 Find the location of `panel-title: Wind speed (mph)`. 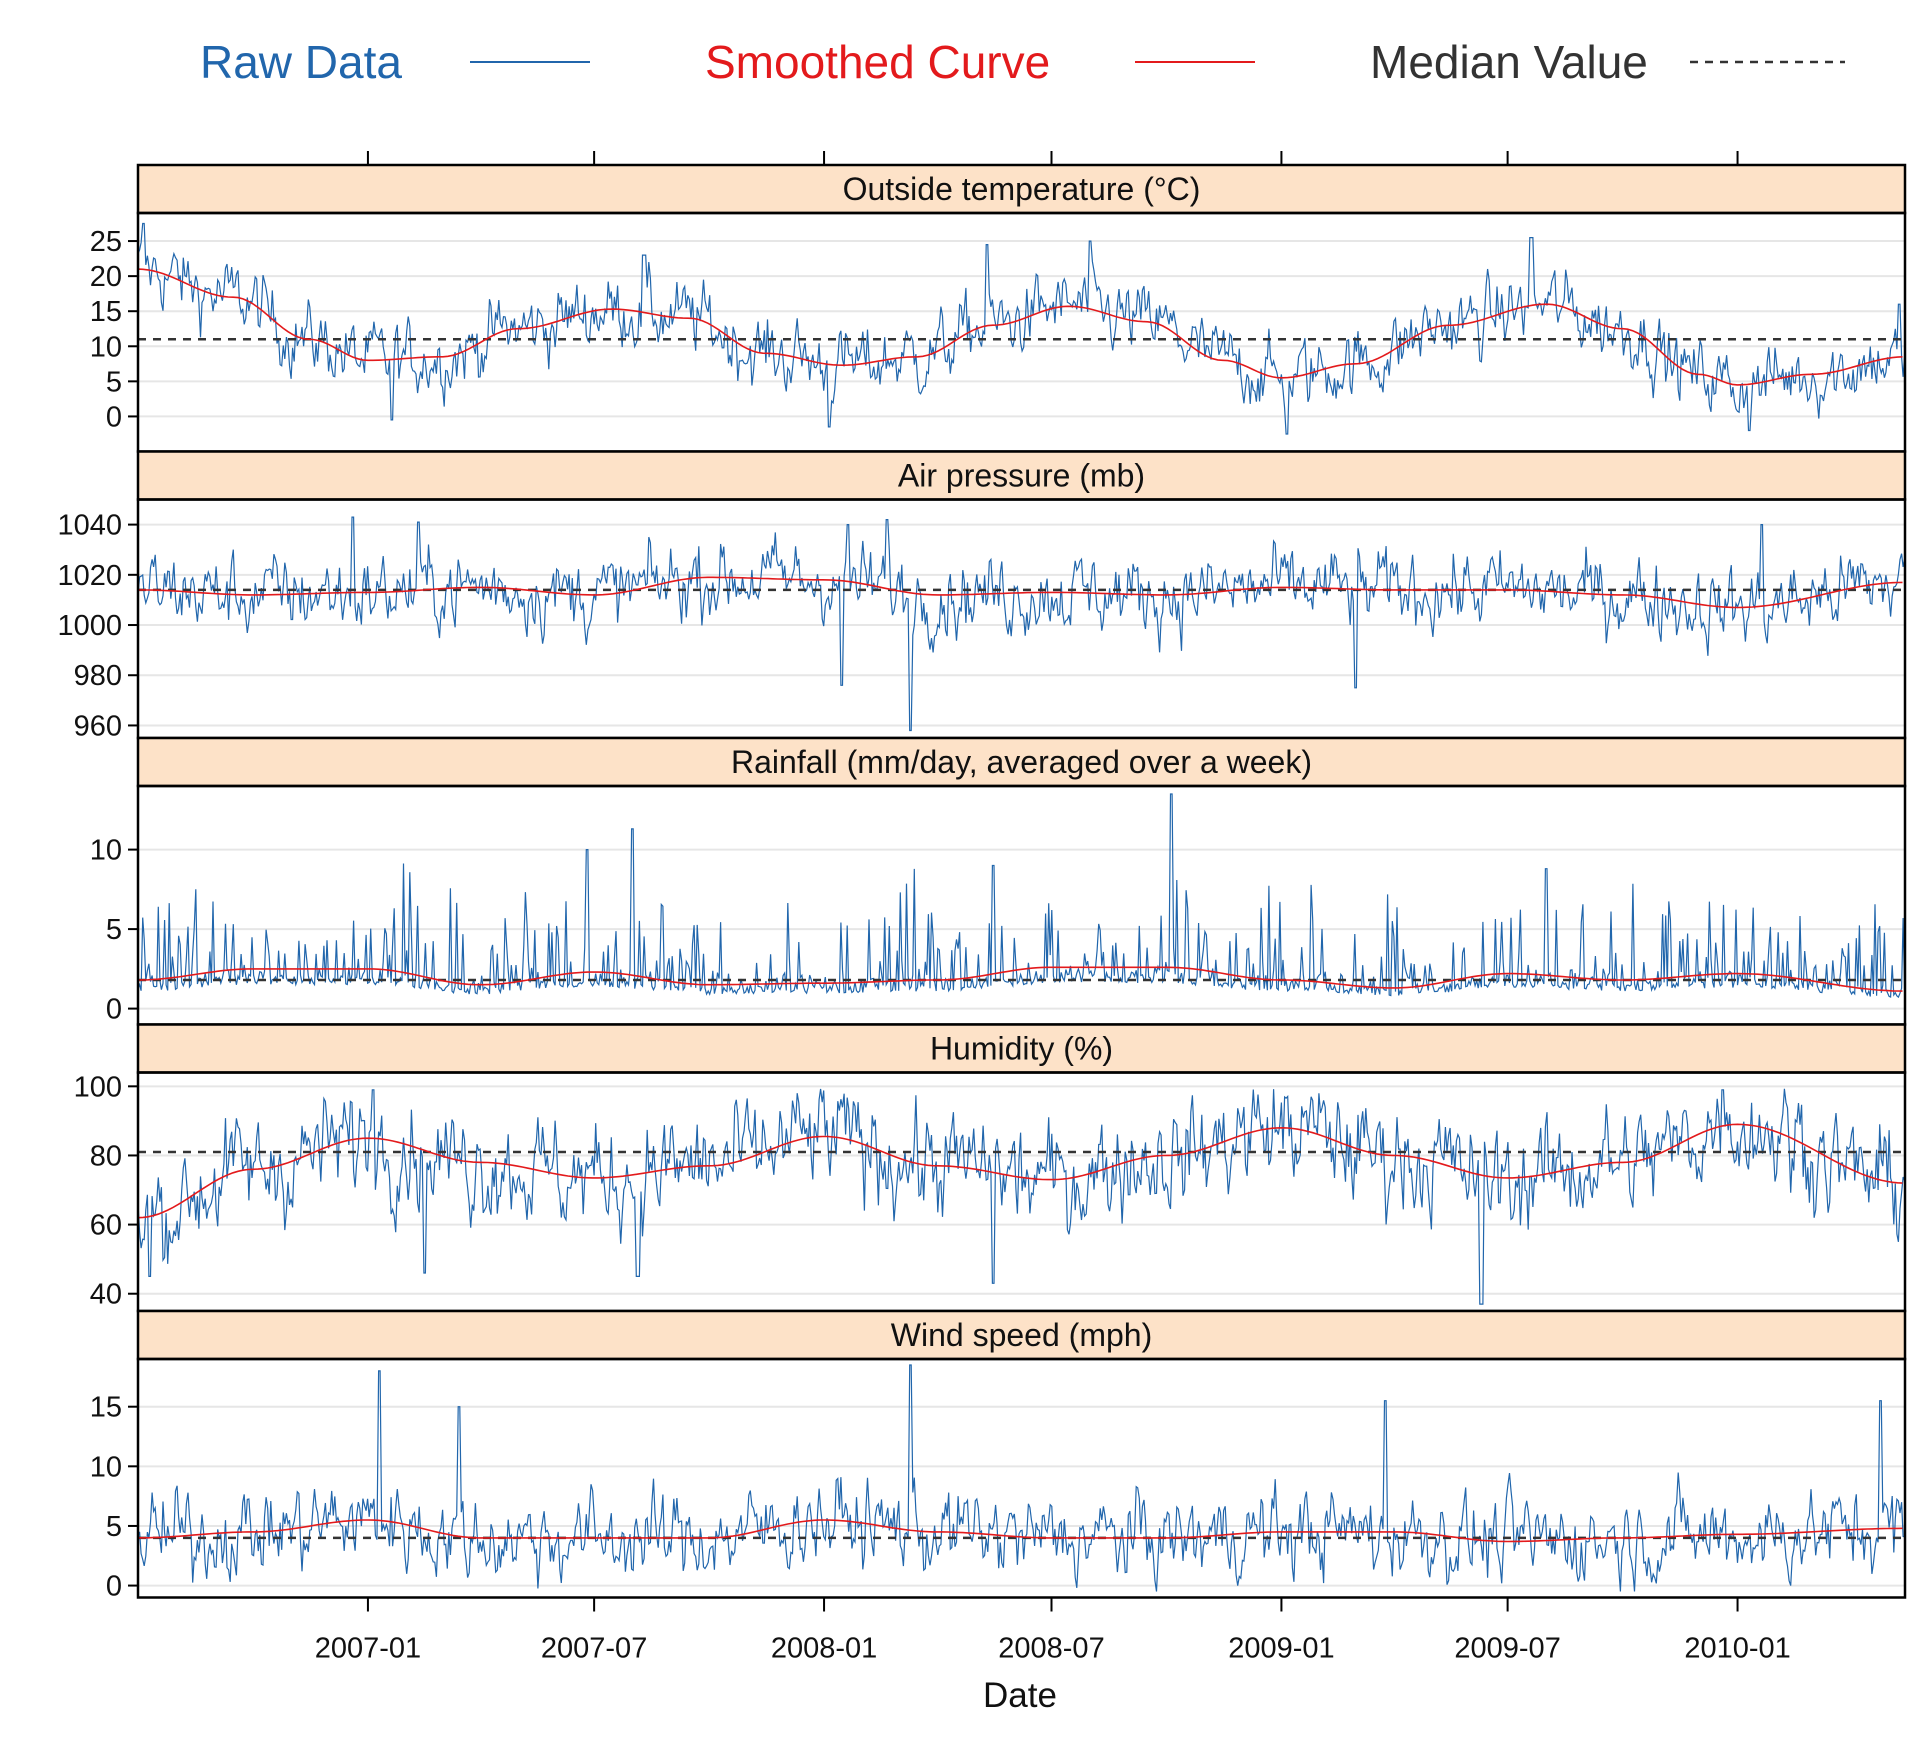

panel-title: Wind speed (mph) is located at coordinates (1021, 1335).